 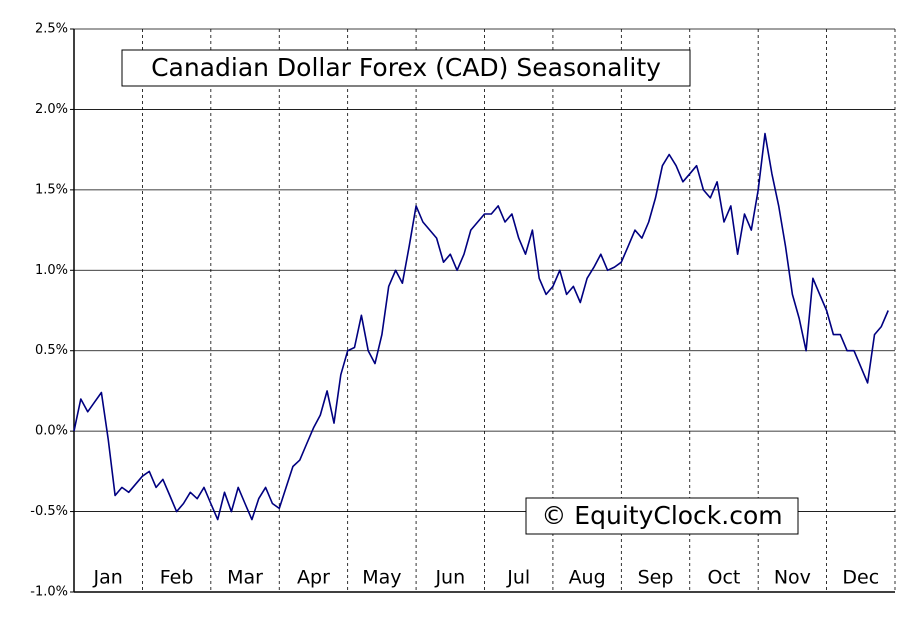 I want to click on x-tick-label: Jun, so click(x=449, y=578).